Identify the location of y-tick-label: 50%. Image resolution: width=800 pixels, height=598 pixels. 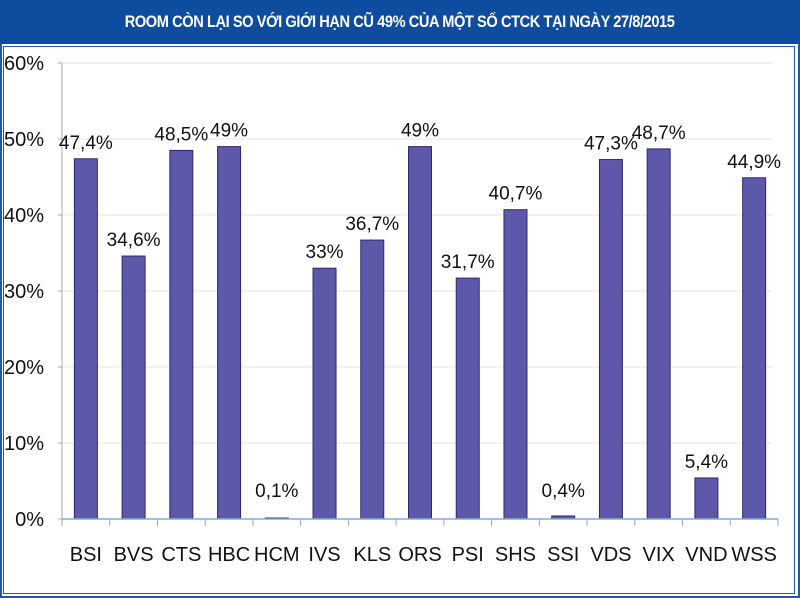
(24, 140).